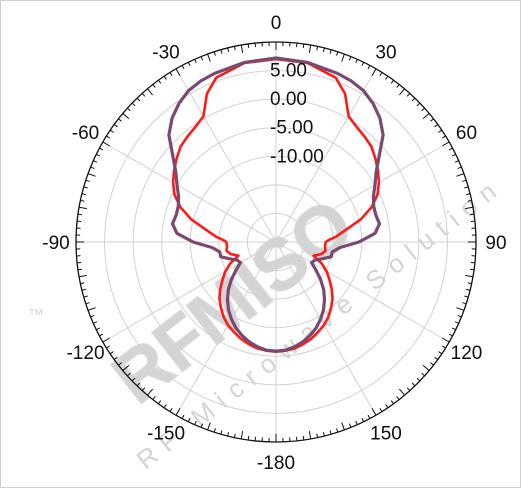 This screenshot has width=521, height=488. I want to click on theta-tick-label: 90, so click(495, 243).